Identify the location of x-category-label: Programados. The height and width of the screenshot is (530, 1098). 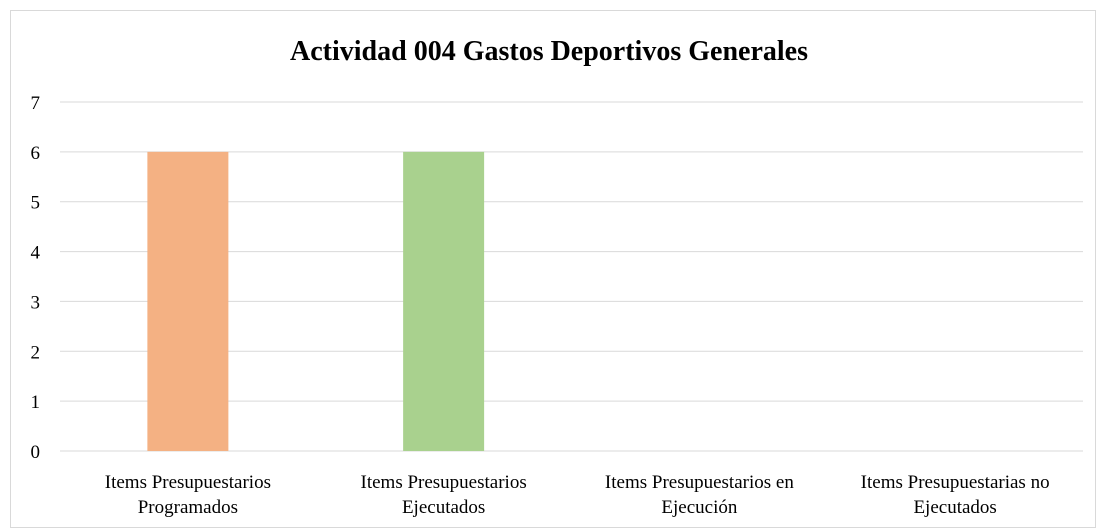
(188, 507).